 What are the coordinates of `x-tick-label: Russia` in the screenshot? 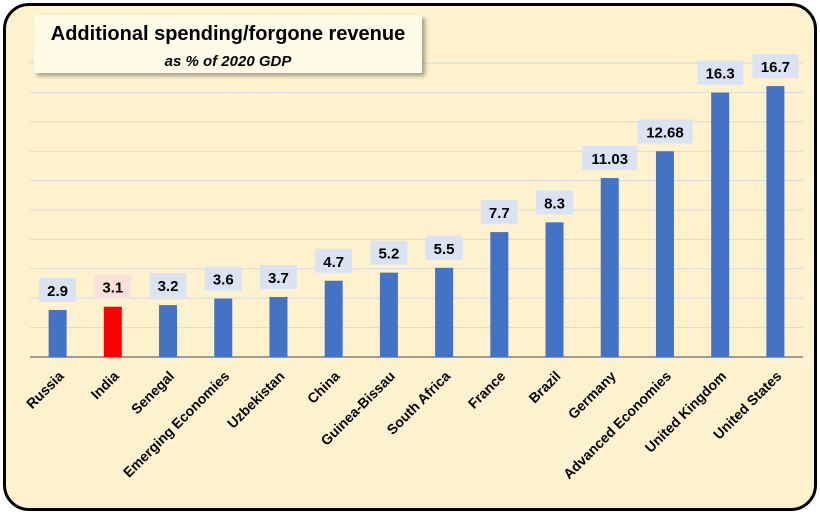 It's located at (45, 390).